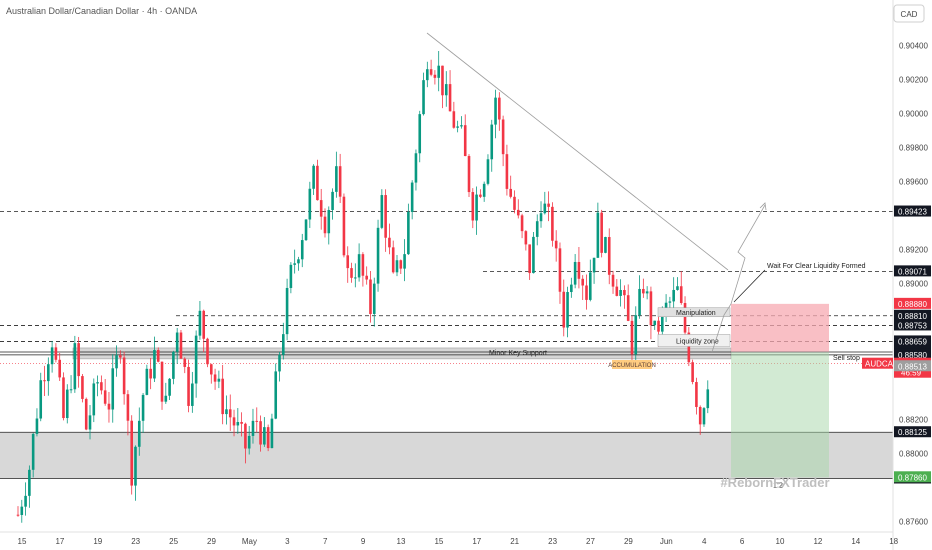 The width and height of the screenshot is (932, 550). What do you see at coordinates (913, 147) in the screenshot?
I see `price-tick: 0.89800` at bounding box center [913, 147].